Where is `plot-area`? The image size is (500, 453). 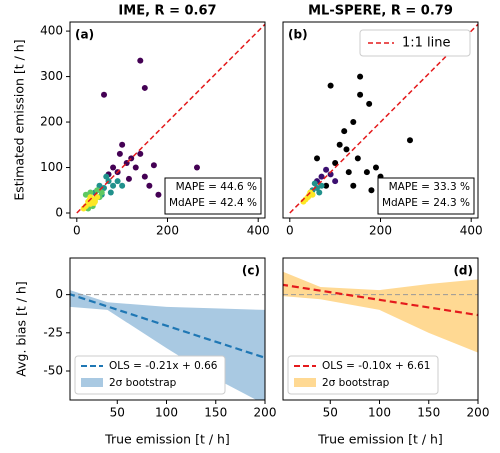 plot-area is located at coordinates (380, 312).